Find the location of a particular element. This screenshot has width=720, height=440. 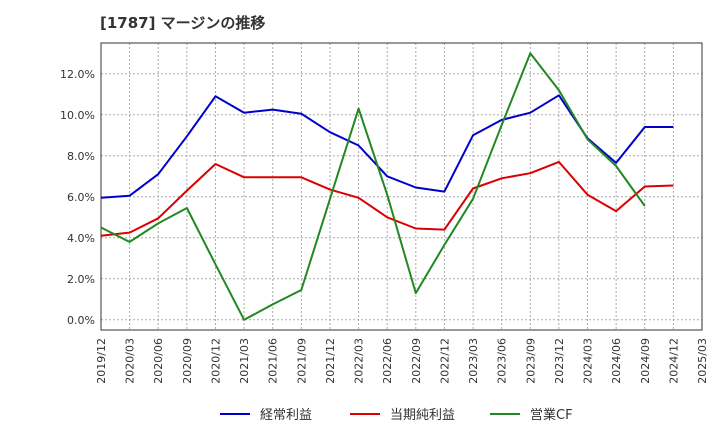

x-tick-label: 2023/06 is located at coordinates (502, 361).